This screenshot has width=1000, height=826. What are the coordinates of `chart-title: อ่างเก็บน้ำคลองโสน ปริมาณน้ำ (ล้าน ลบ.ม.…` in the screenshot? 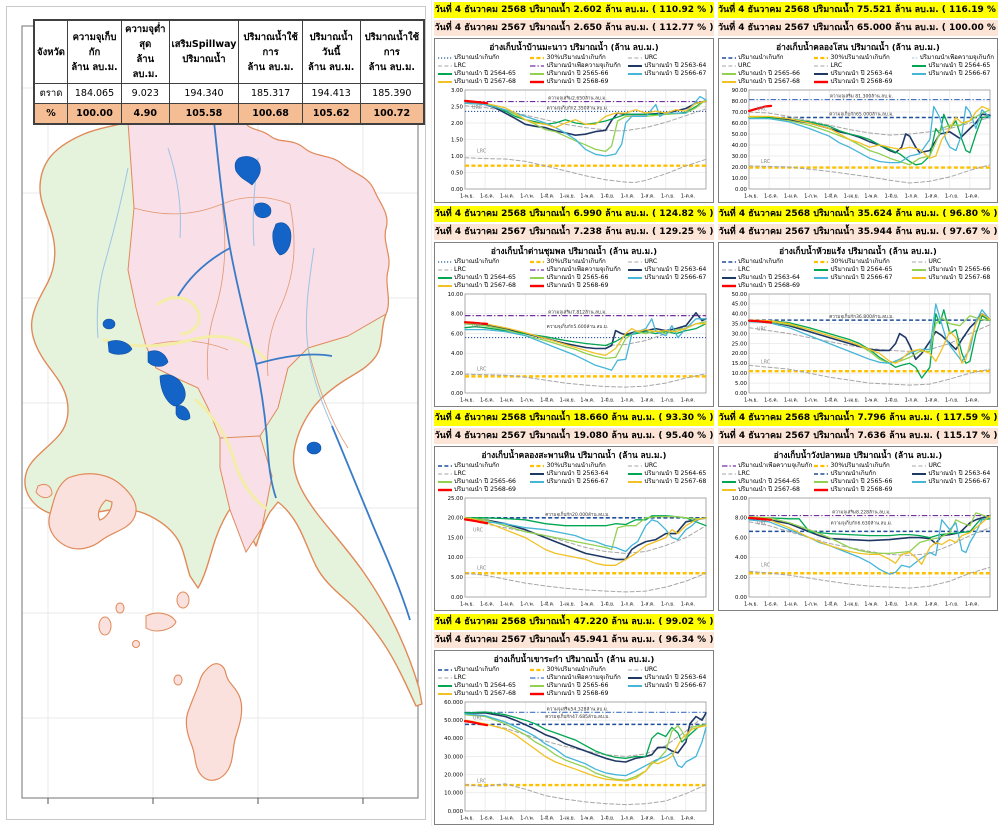 It's located at (858, 47).